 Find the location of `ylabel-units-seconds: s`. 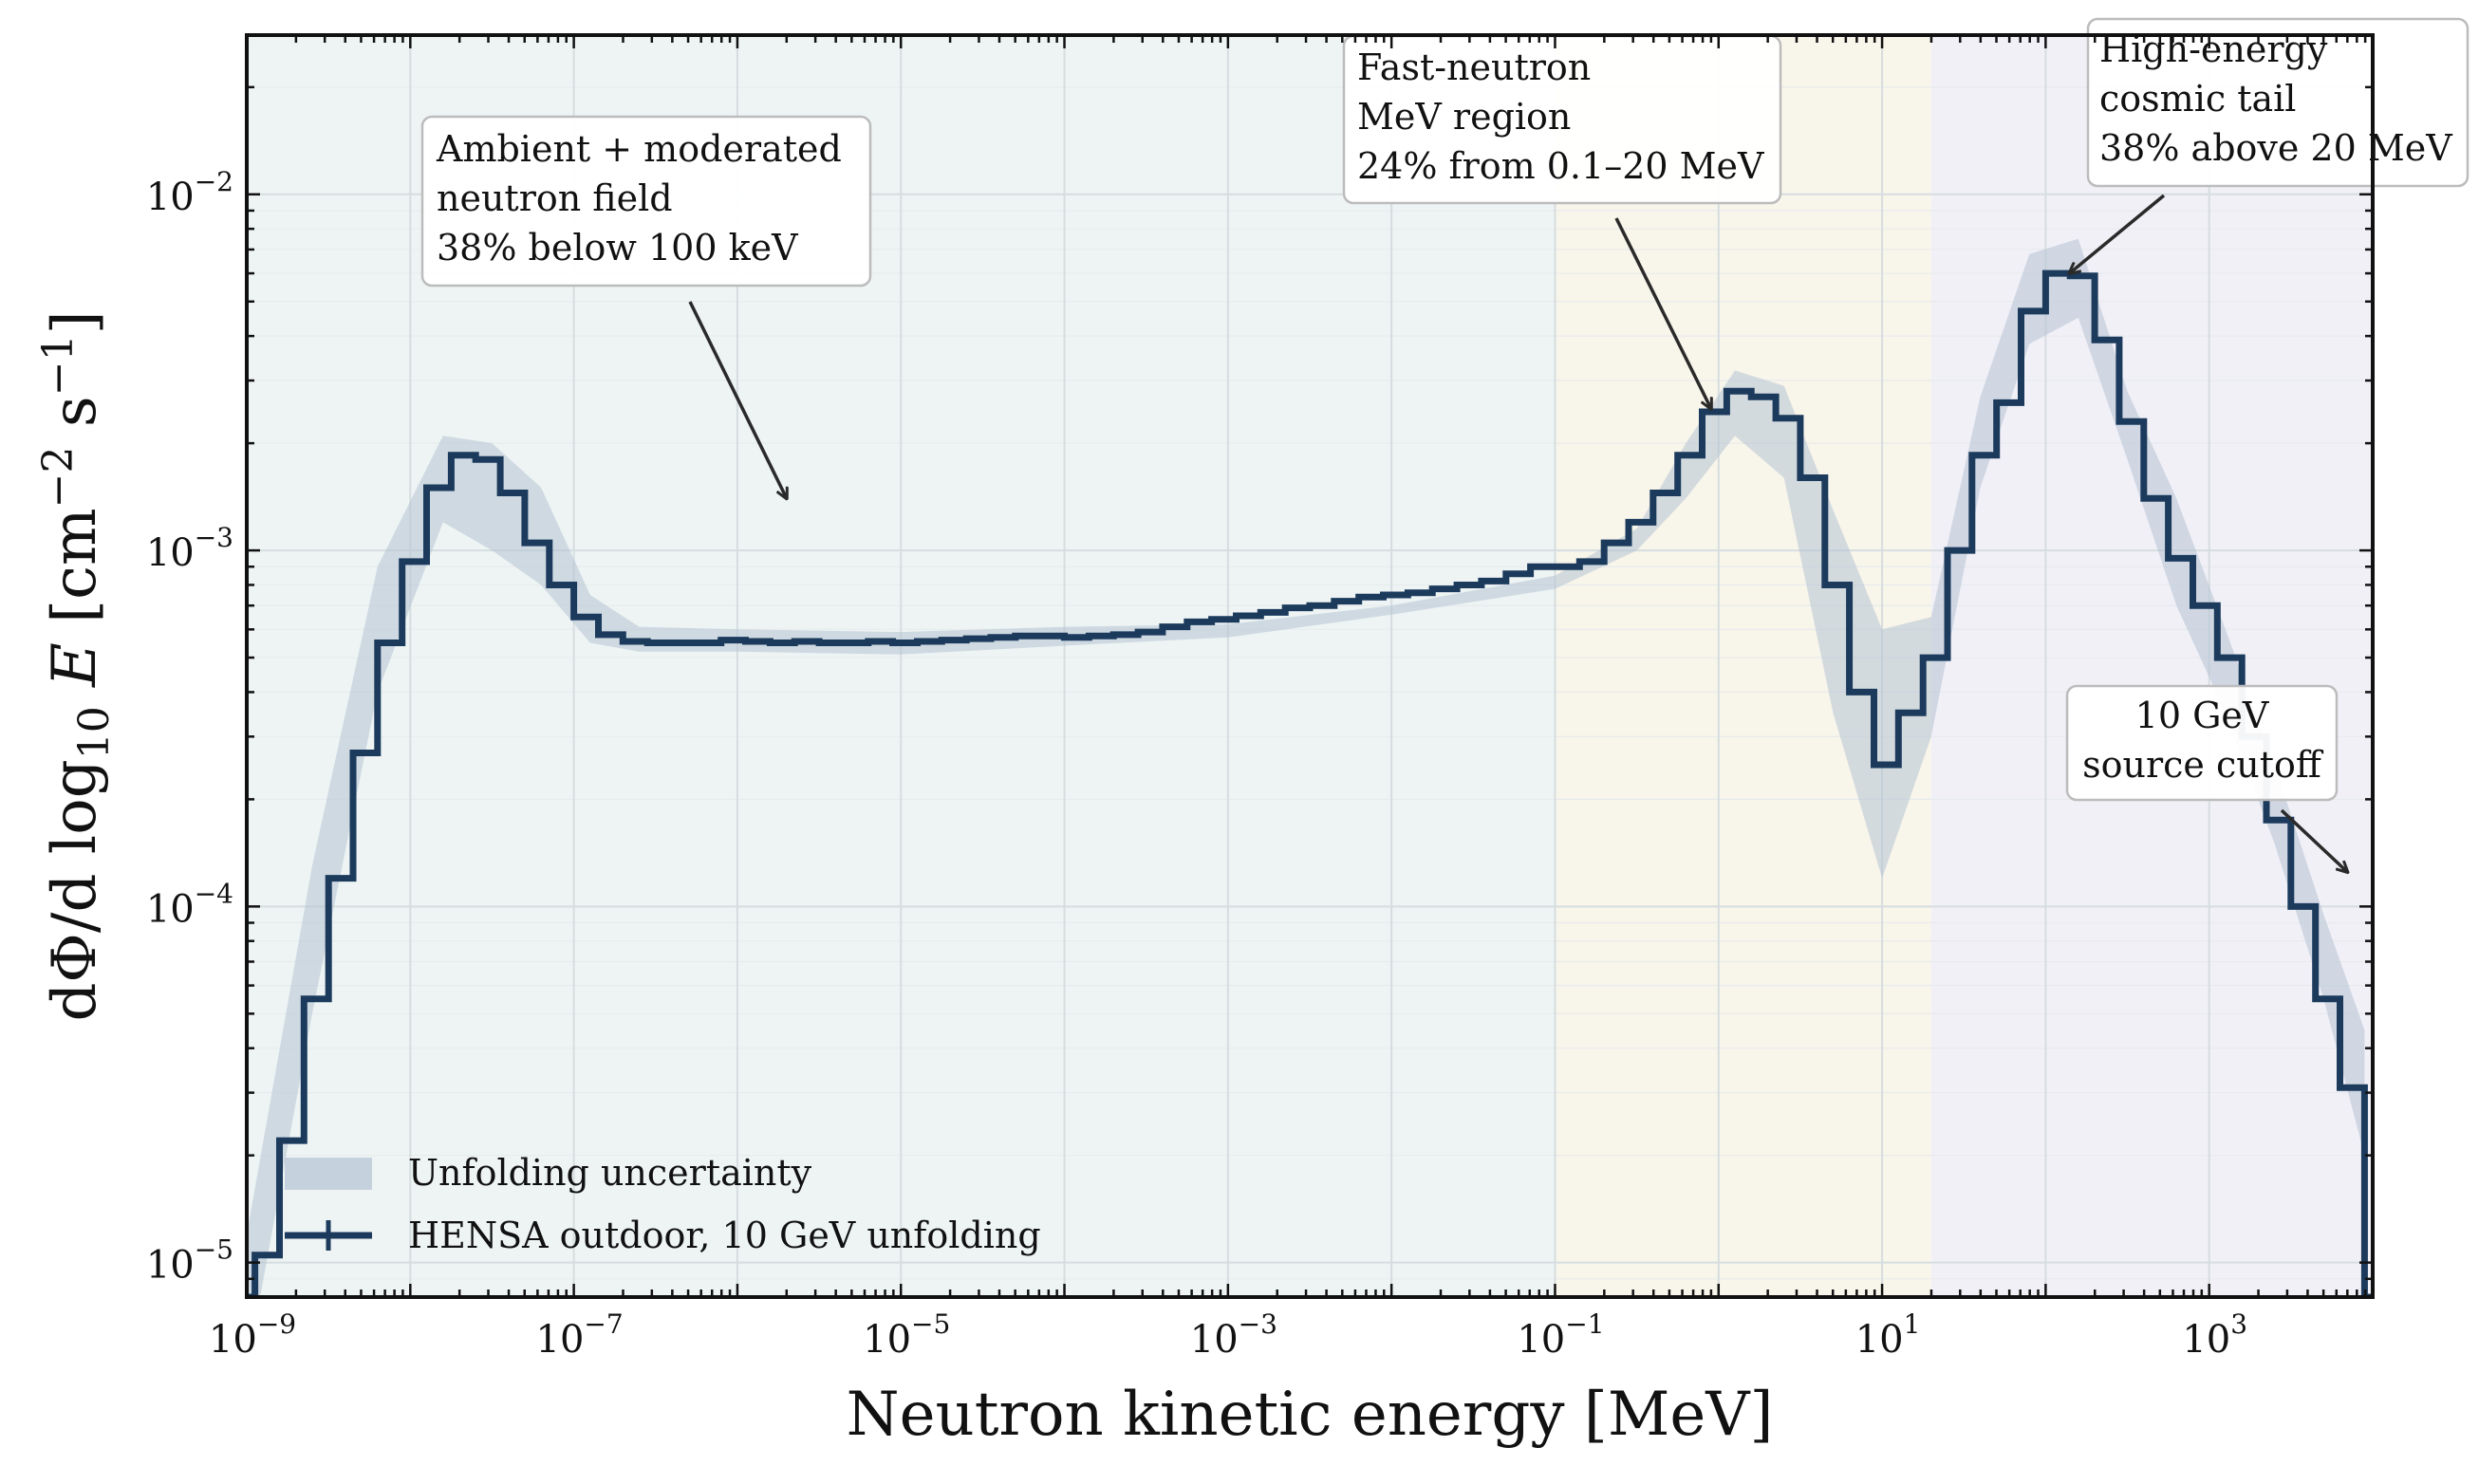

ylabel-units-seconds: s is located at coordinates (75, 421).